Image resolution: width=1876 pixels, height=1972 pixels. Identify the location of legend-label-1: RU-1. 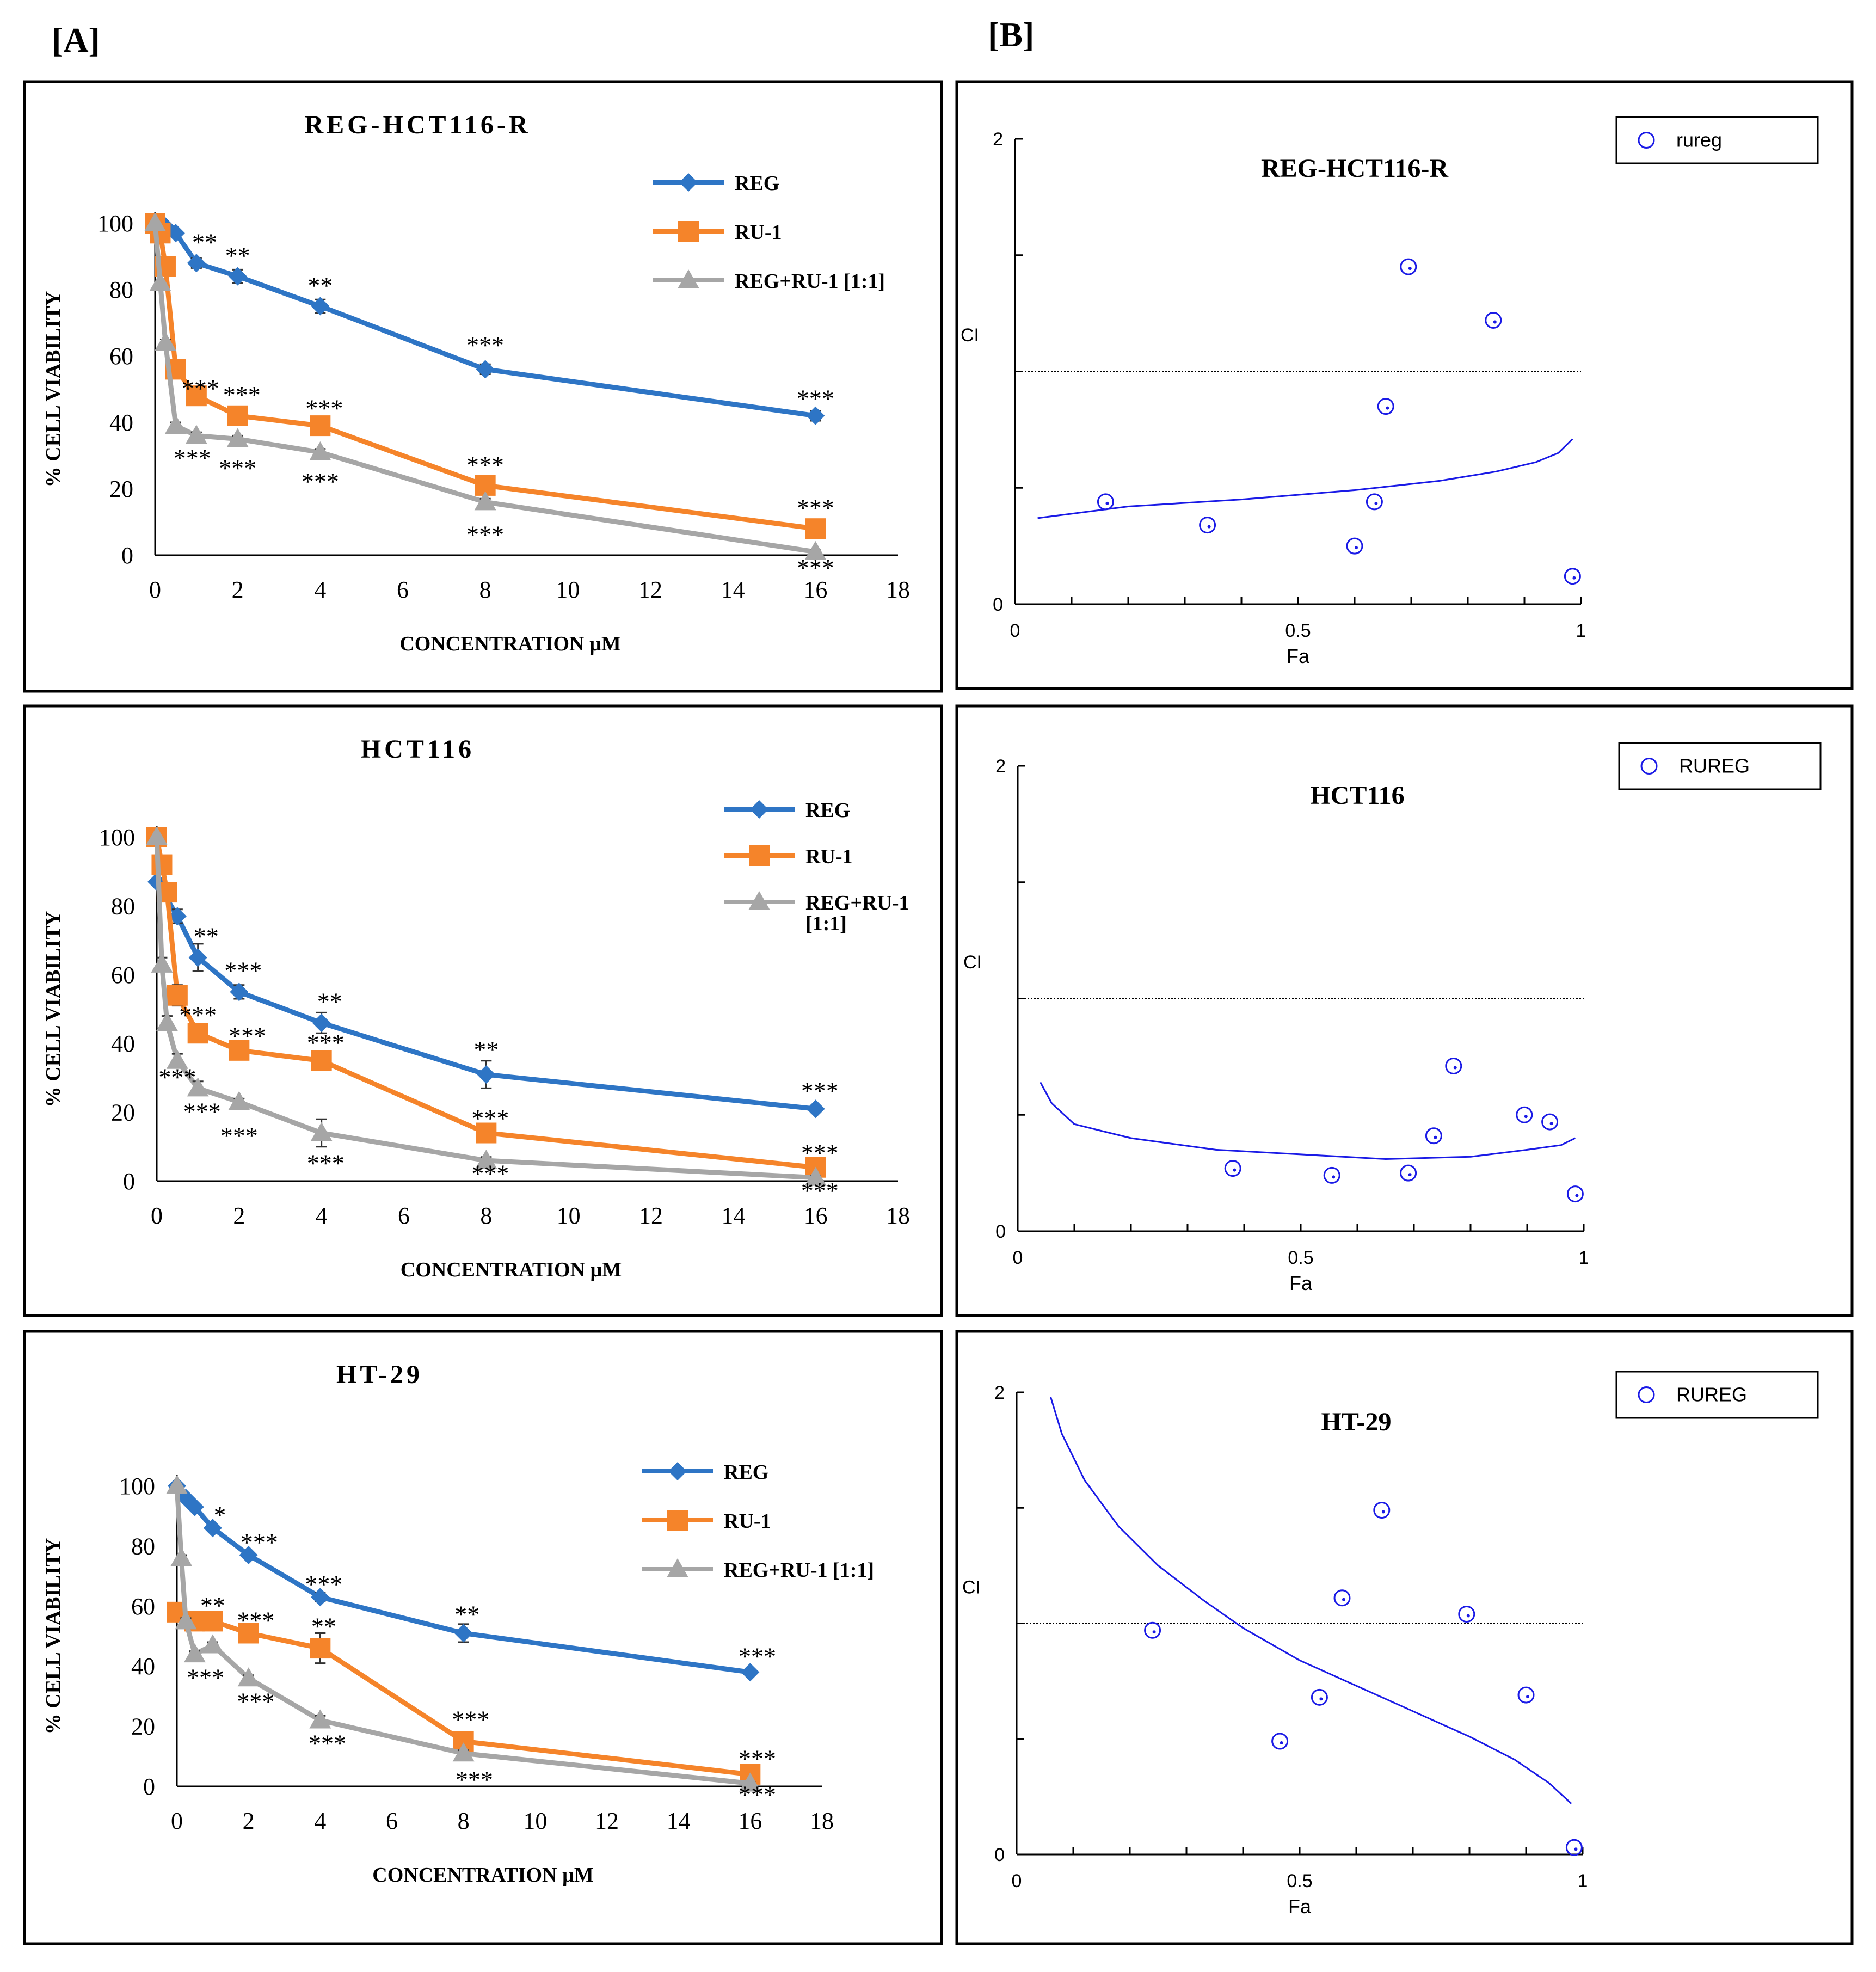
(829, 857).